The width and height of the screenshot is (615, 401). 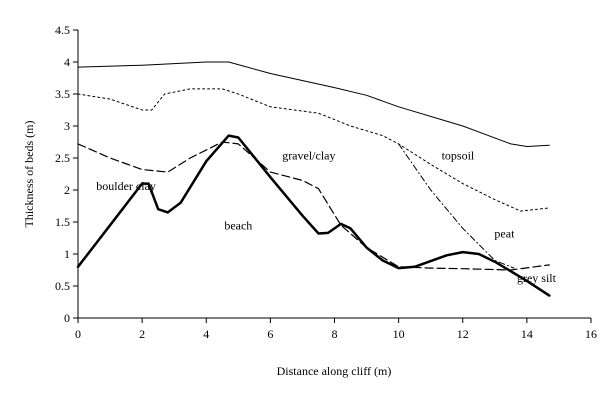 What do you see at coordinates (537, 278) in the screenshot?
I see `annotation-label: grey silt` at bounding box center [537, 278].